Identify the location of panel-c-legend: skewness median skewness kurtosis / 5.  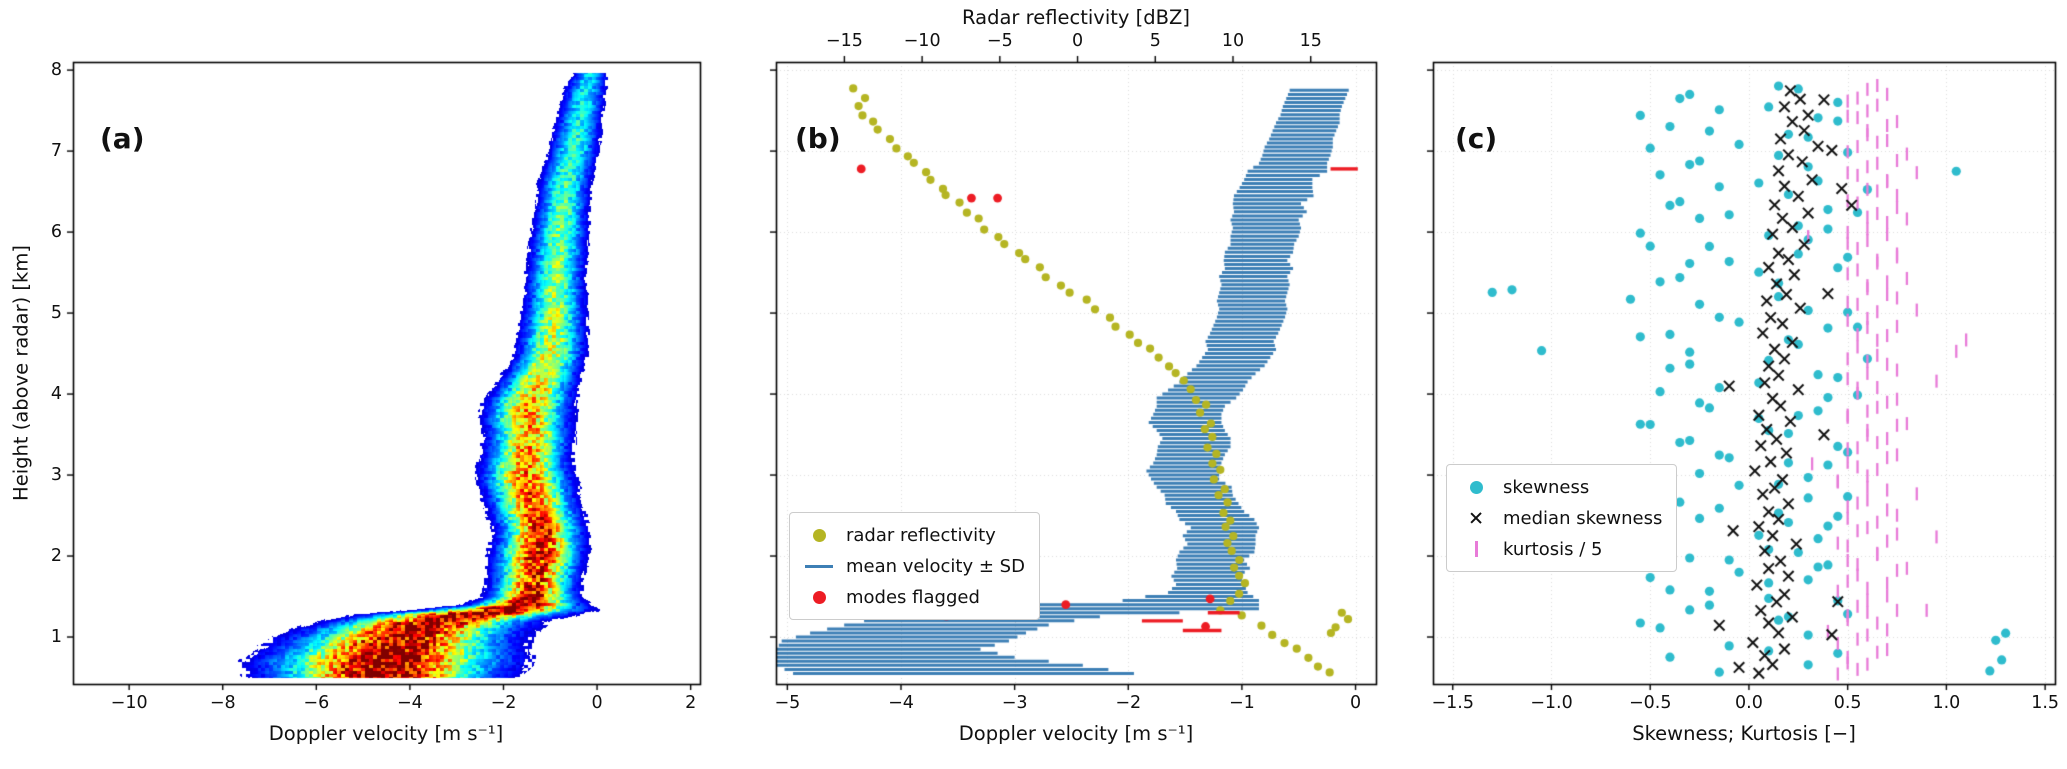
(1562, 518).